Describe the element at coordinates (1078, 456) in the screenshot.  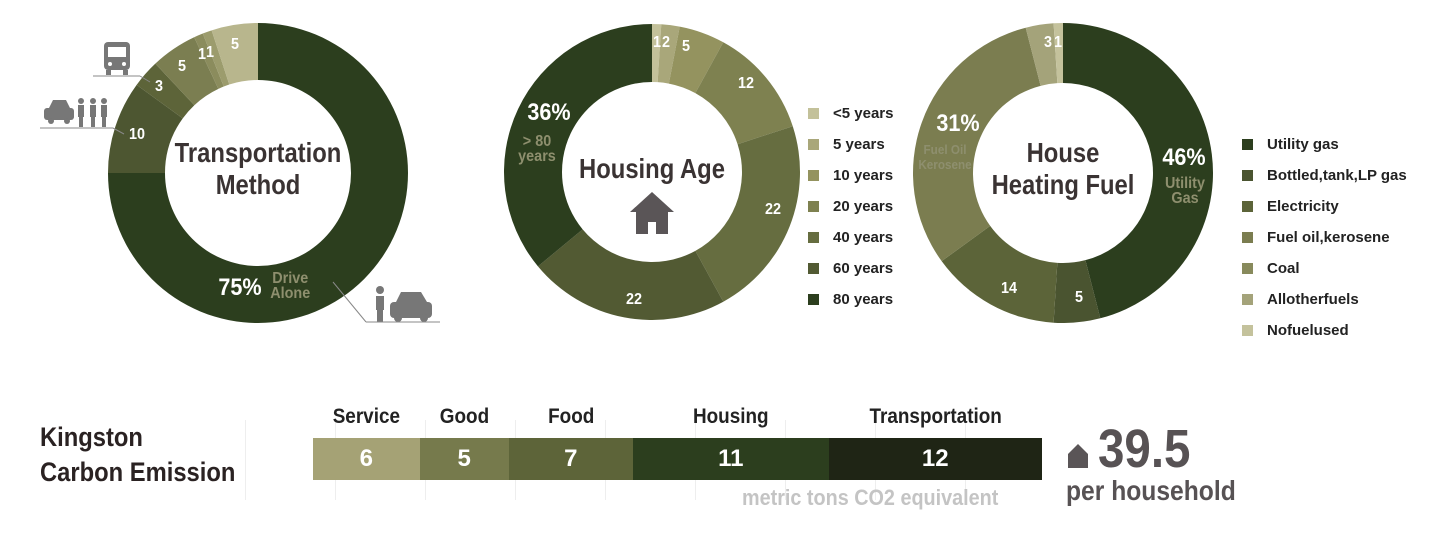
I see `house-icon` at that location.